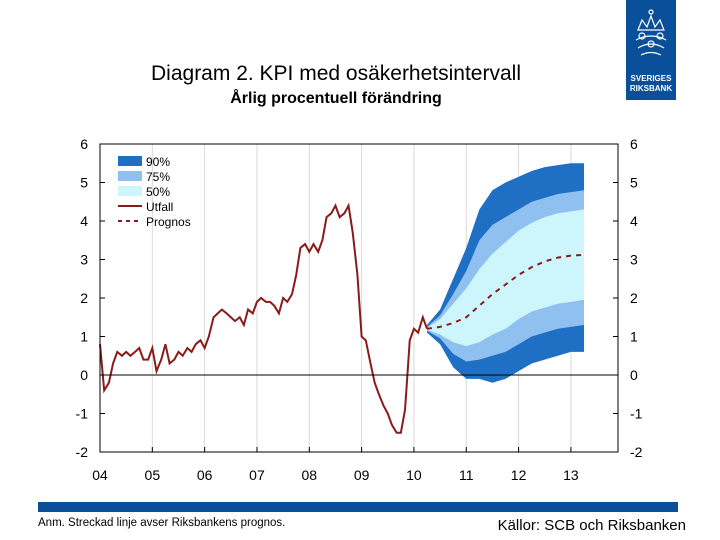 This screenshot has height=540, width=720. What do you see at coordinates (257, 475) in the screenshot?
I see `x-tick-label: 07` at bounding box center [257, 475].